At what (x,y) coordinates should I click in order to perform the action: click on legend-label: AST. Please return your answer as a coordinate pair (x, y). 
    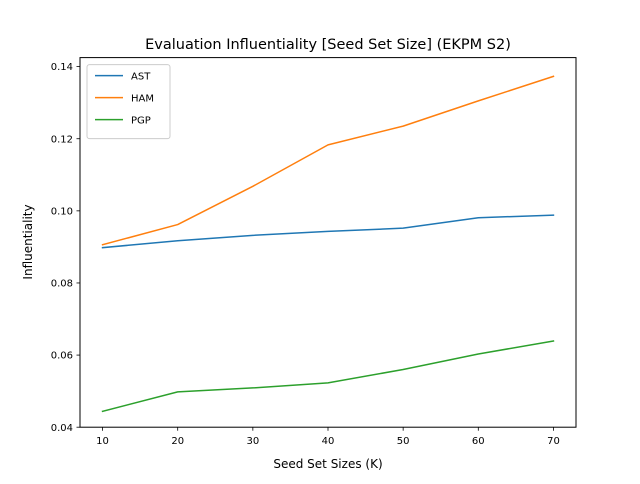
    Looking at the image, I should click on (141, 77).